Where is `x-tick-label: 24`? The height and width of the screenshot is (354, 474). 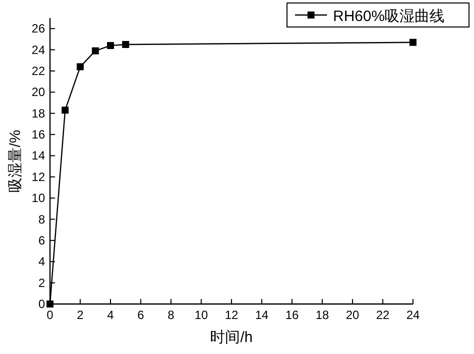 x-tick-label: 24 is located at coordinates (413, 315).